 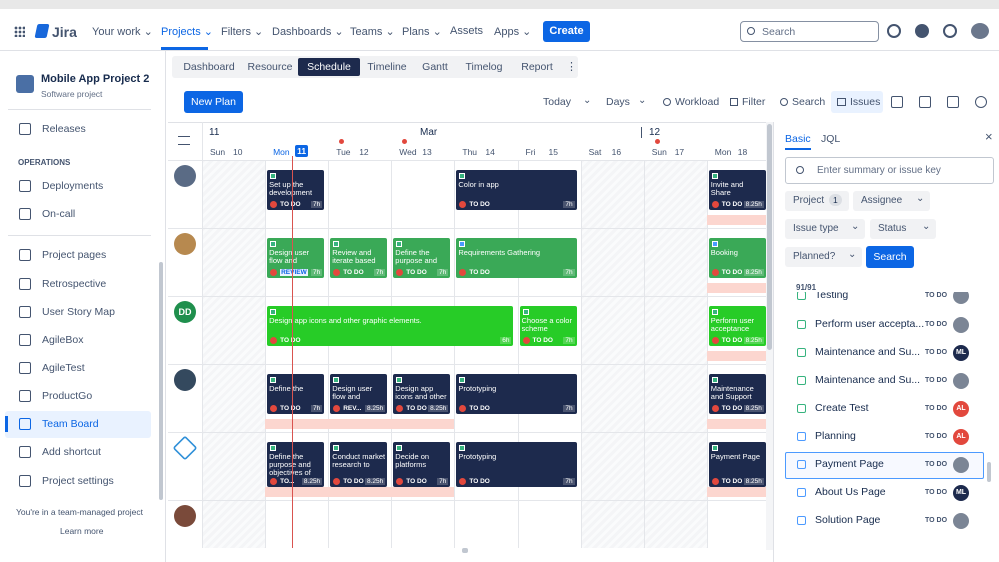 What do you see at coordinates (296, 258) in the screenshot?
I see `task-card: Design user flow and REVIEW 7h` at bounding box center [296, 258].